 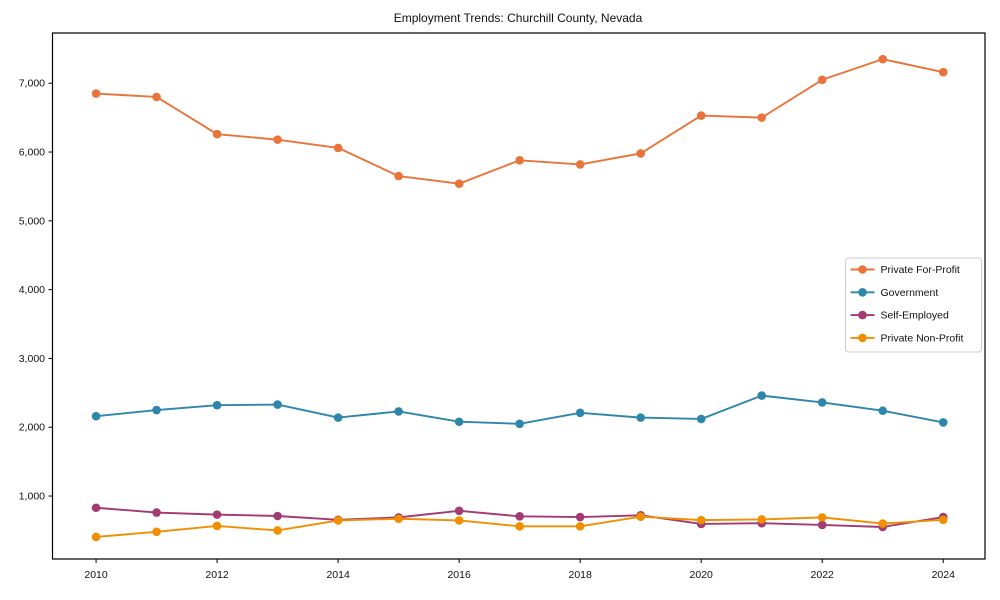 What do you see at coordinates (32, 221) in the screenshot?
I see `y-tick-label: 5,000` at bounding box center [32, 221].